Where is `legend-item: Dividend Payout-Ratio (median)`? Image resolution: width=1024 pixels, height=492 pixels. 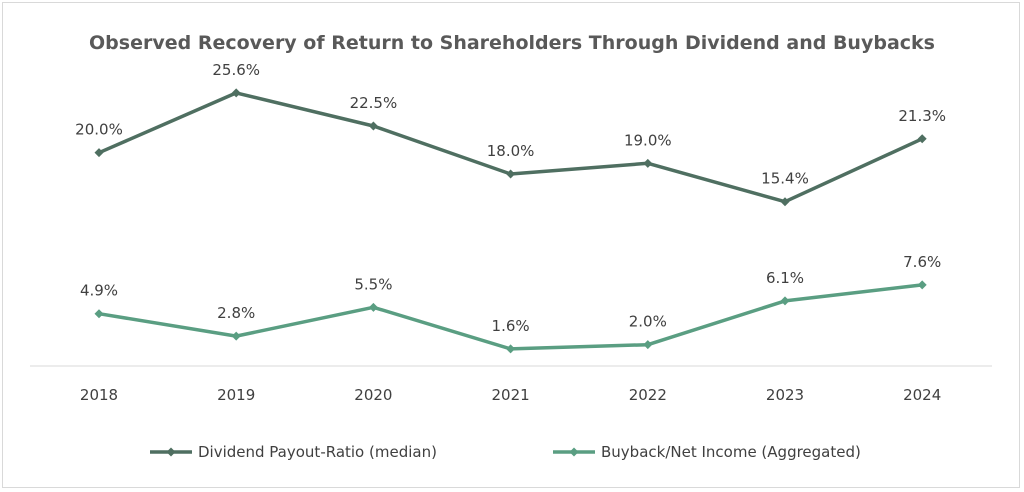 legend-item: Dividend Payout-Ratio (median) is located at coordinates (293, 452).